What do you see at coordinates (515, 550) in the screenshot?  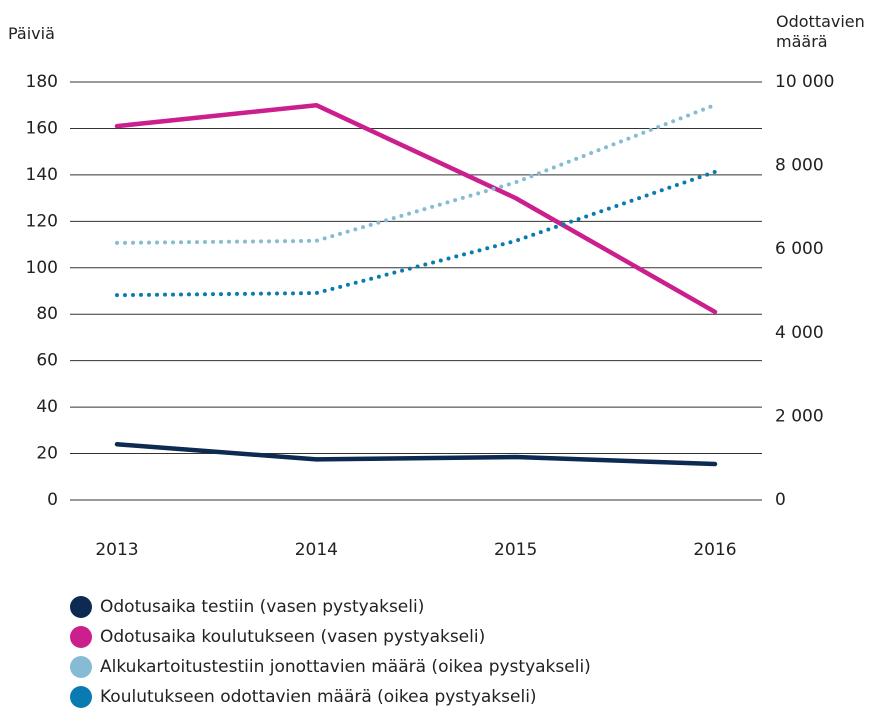 I see `x-tick-label: 2015` at bounding box center [515, 550].